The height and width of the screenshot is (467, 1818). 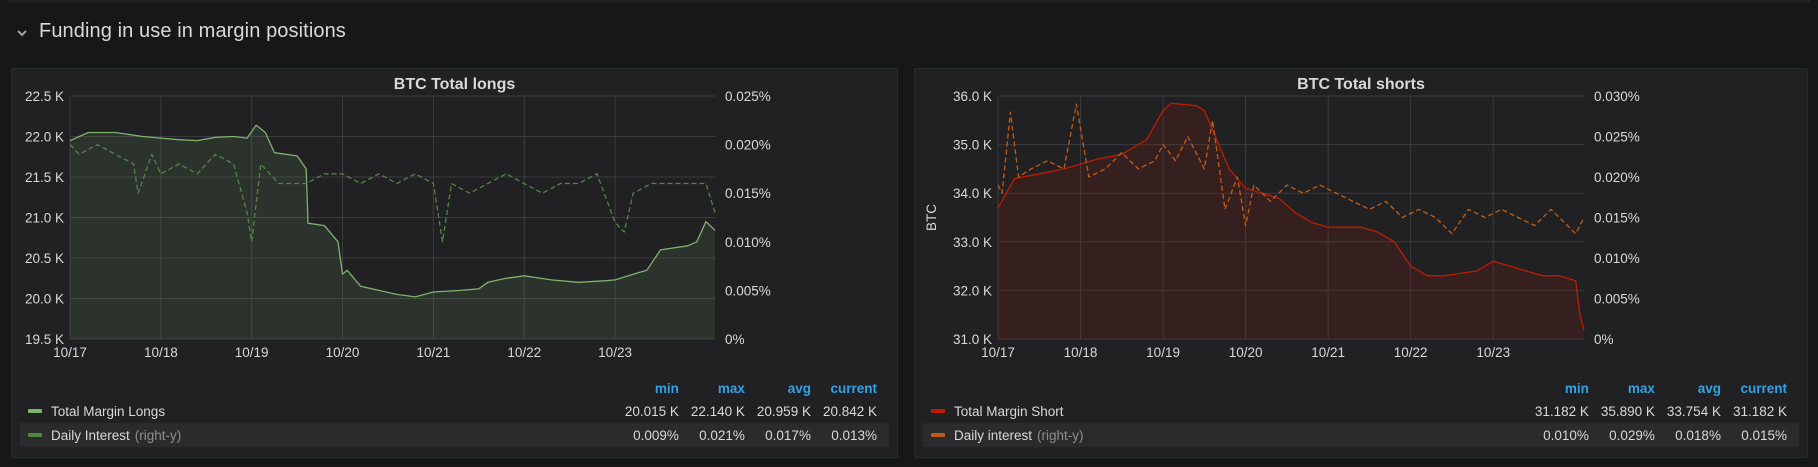 I want to click on panel-title: BTC Total shorts, so click(x=1361, y=84).